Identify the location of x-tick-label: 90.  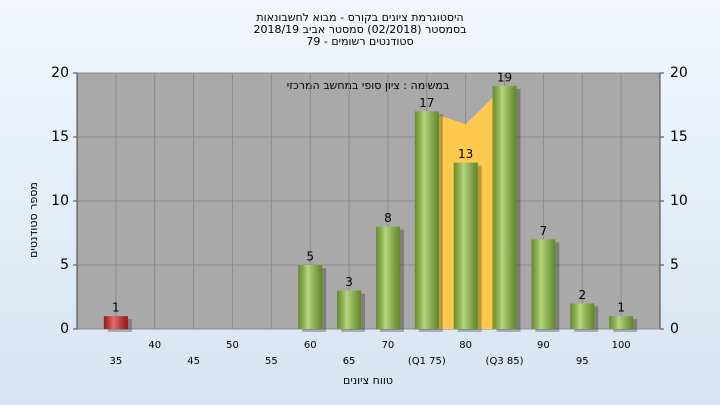
(543, 345).